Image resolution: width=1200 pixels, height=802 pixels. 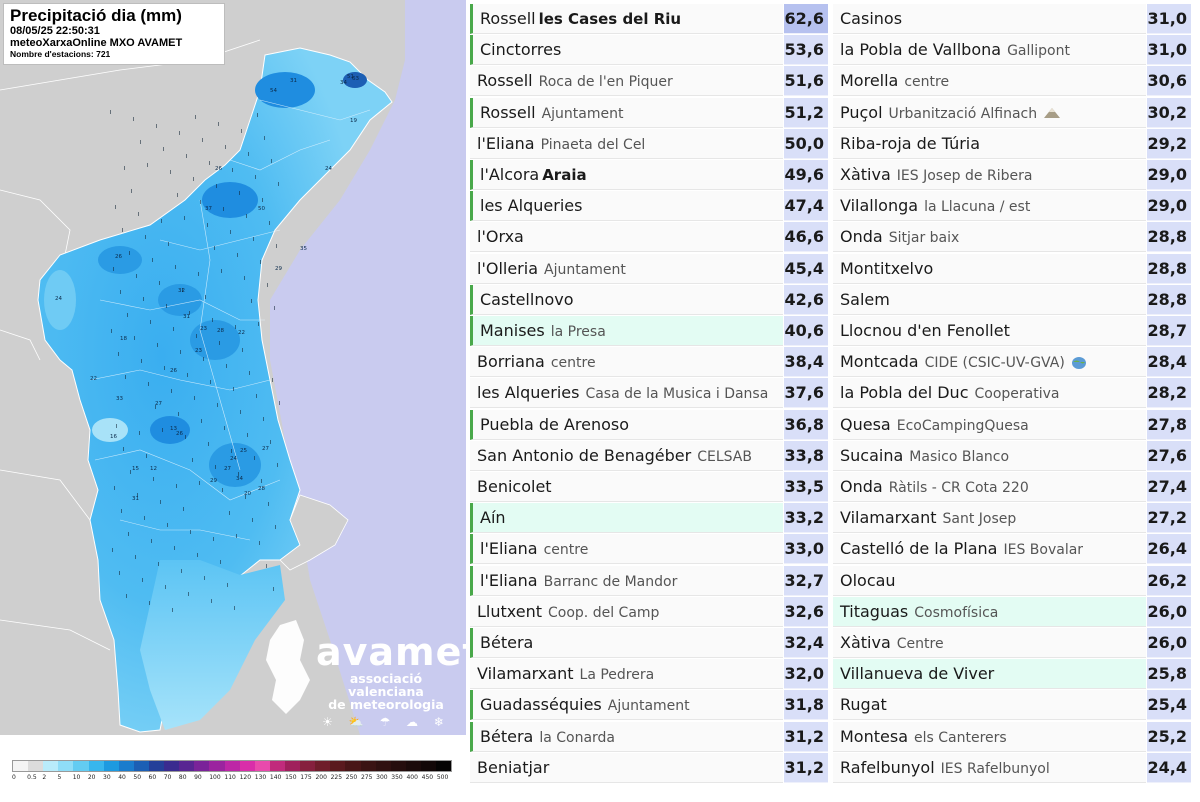 I want to click on precipitation-value: 51,2, so click(x=806, y=112).